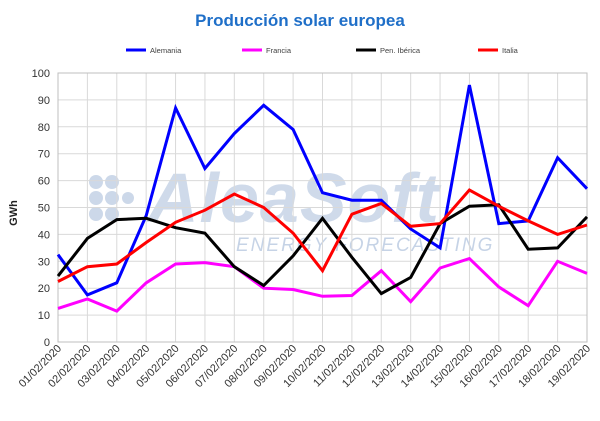 Image resolution: width=600 pixels, height=421 pixels. What do you see at coordinates (400, 50) in the screenshot?
I see `legend-label: Pen. Ibérica` at bounding box center [400, 50].